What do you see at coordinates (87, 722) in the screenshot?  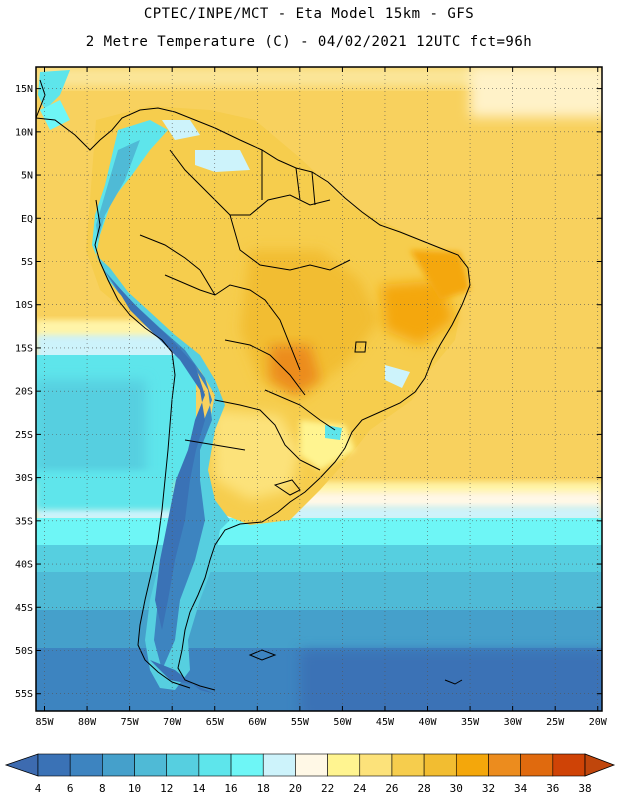 I see `lon-tick-label: 80W` at bounding box center [87, 722].